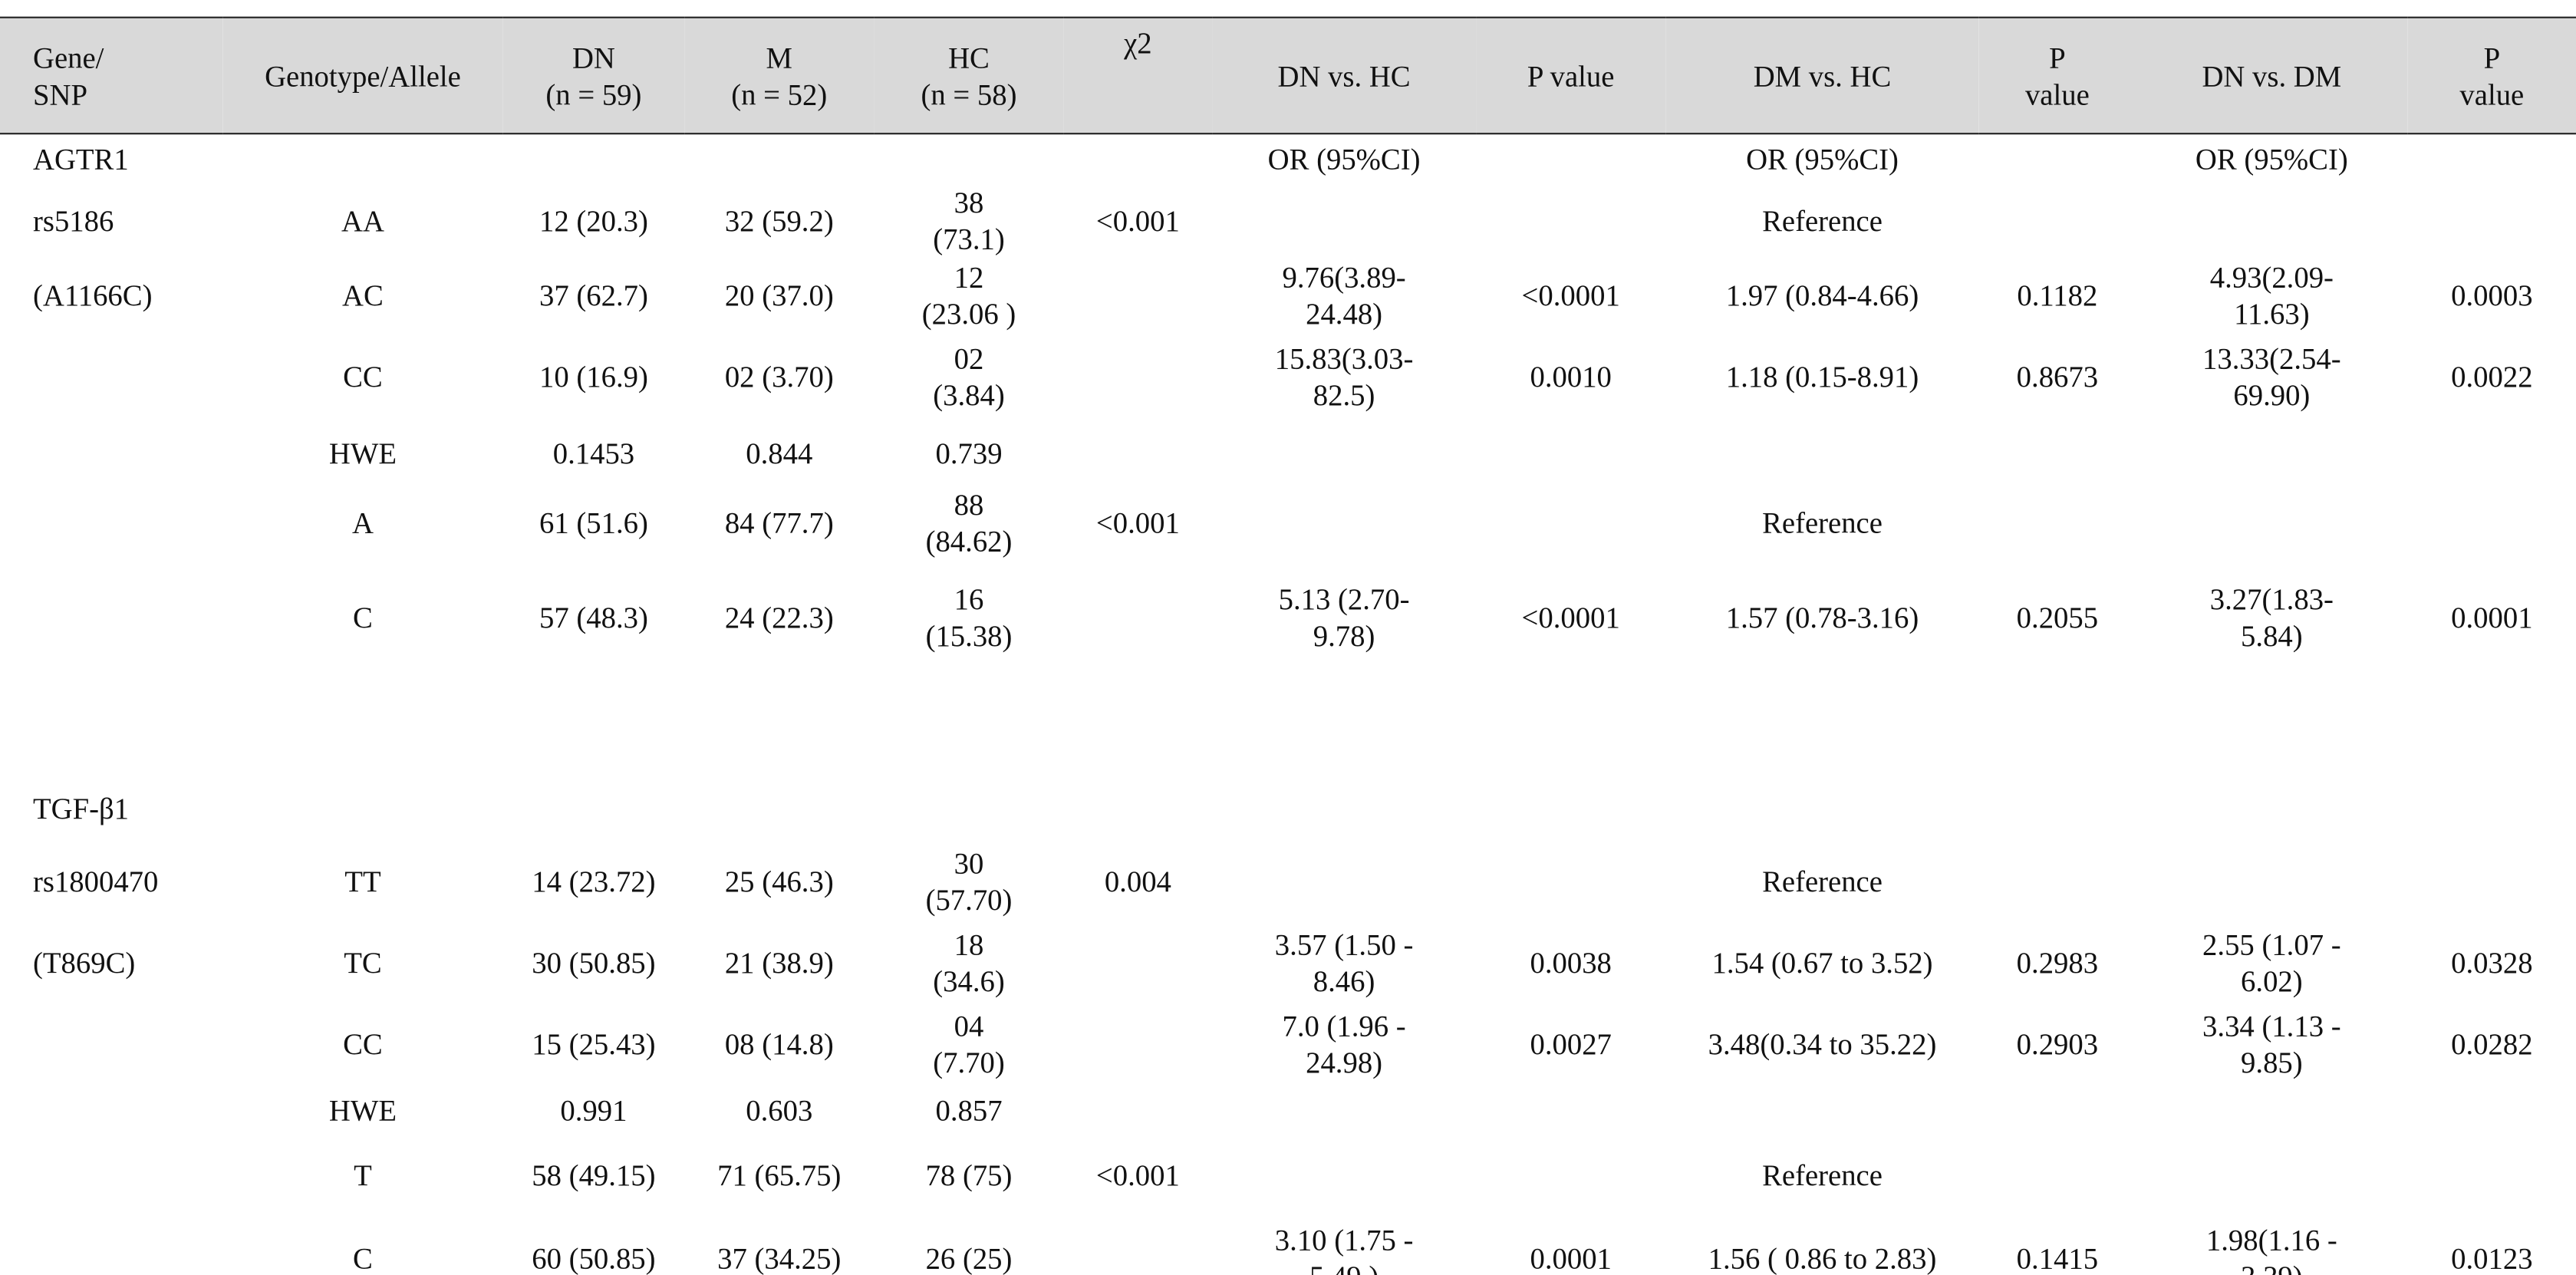  Describe the element at coordinates (363, 962) in the screenshot. I see `table-cell: TC` at that location.